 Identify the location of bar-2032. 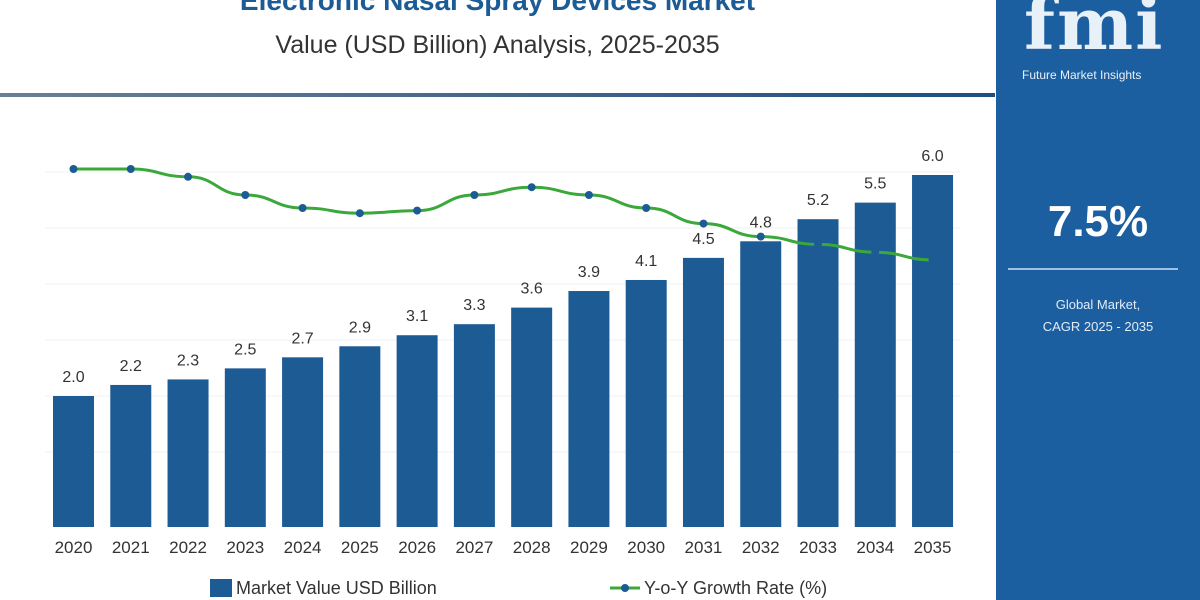
(761, 384).